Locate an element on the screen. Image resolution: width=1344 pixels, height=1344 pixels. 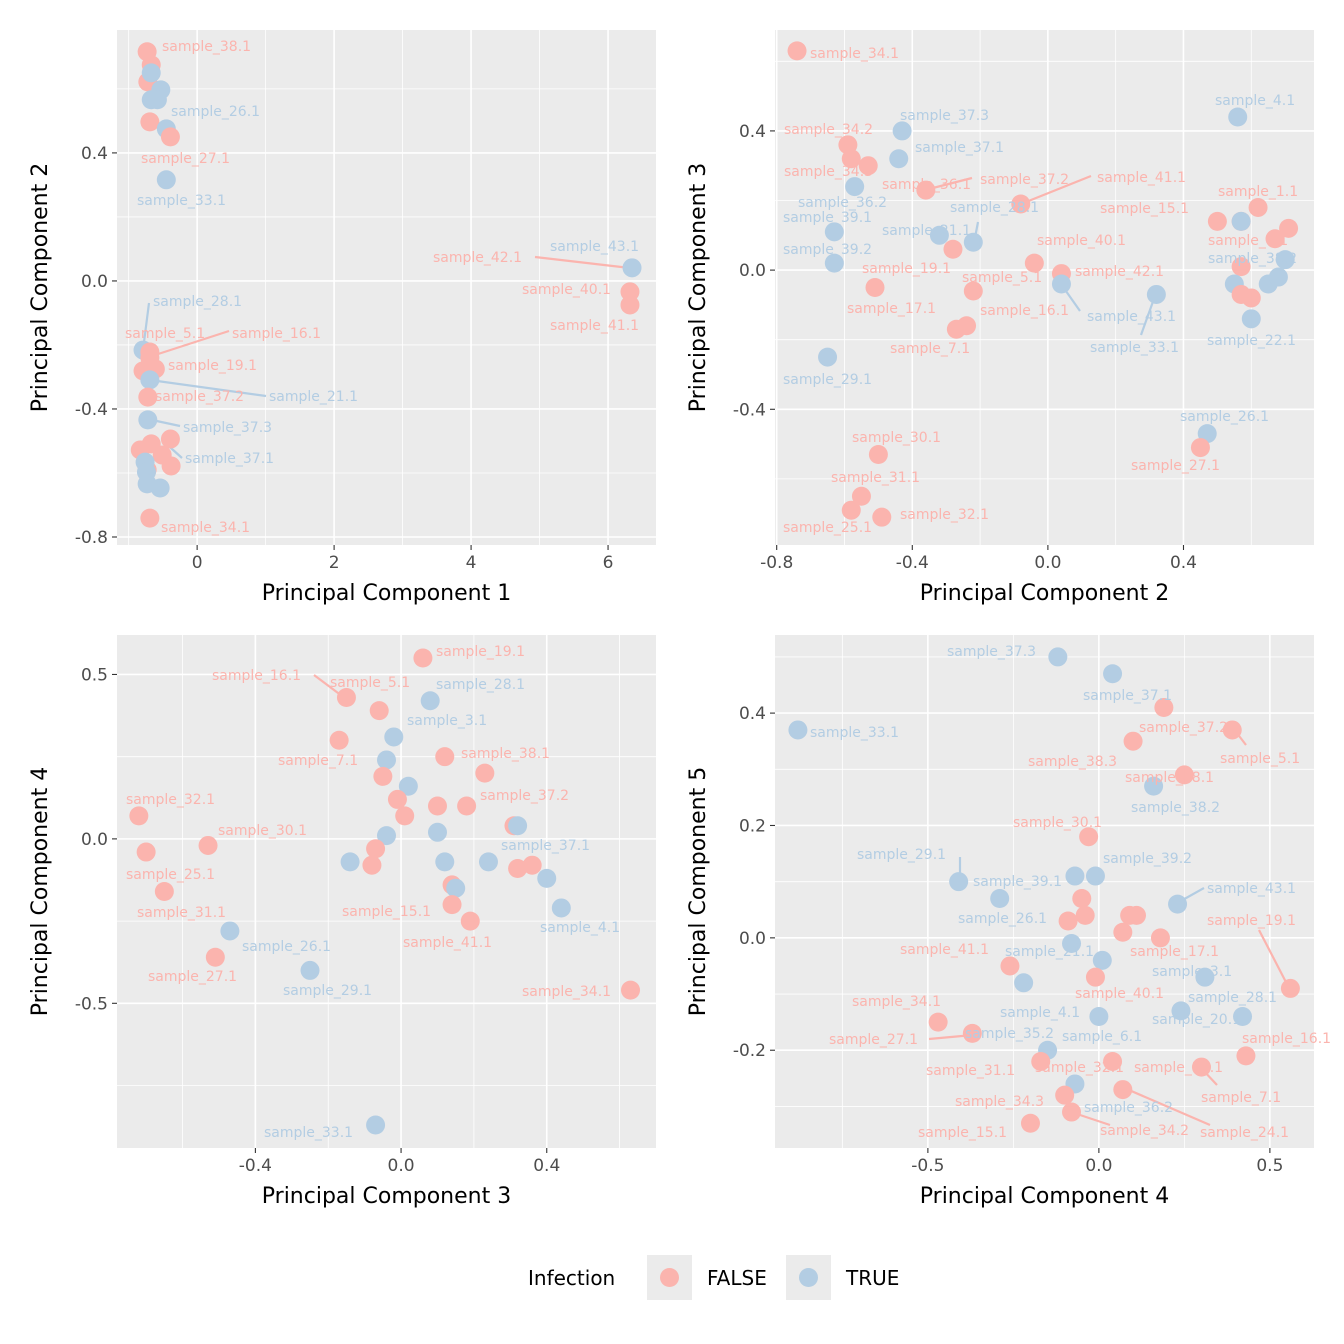
point-label: sample_34.1 is located at coordinates (854, 54).